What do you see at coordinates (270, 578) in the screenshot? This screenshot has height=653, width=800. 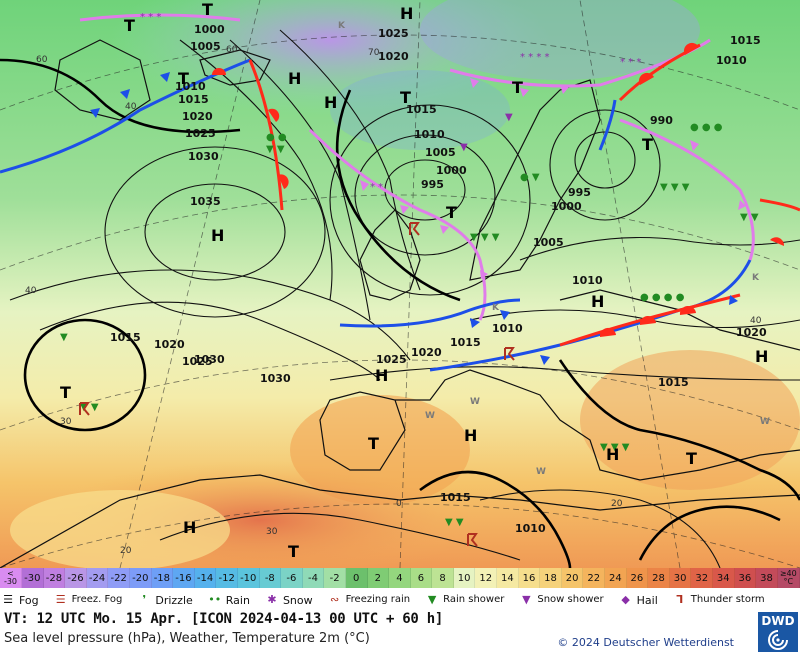 I see `scale-cell: -8` at bounding box center [270, 578].